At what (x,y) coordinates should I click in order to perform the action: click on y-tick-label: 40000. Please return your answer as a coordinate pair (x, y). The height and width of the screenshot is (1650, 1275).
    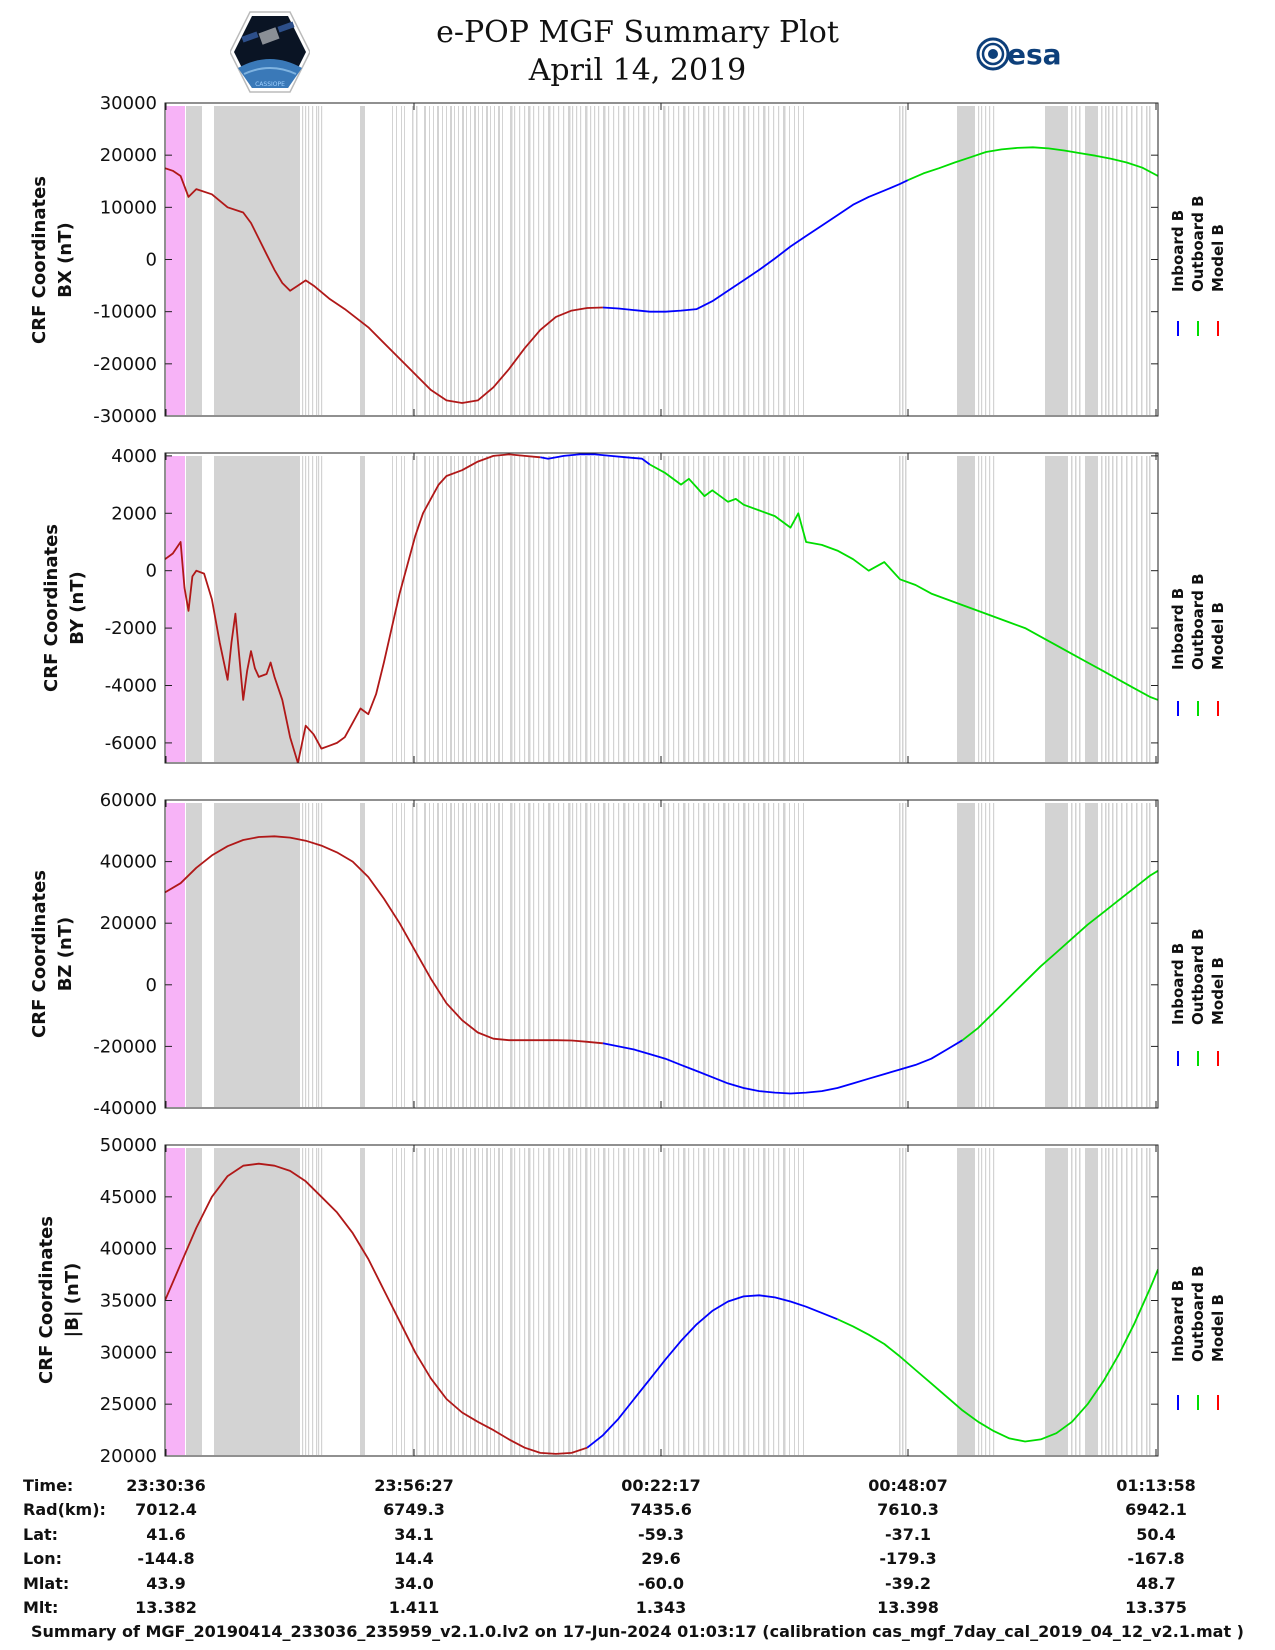
    Looking at the image, I should click on (128, 862).